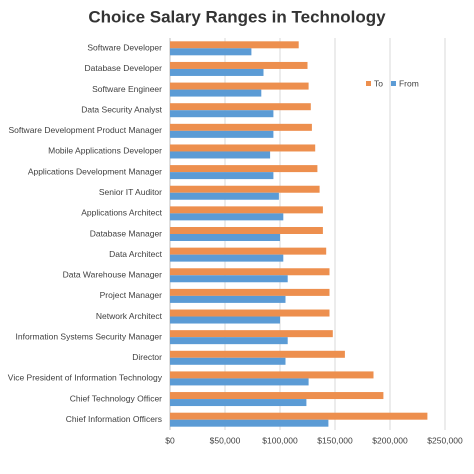 The width and height of the screenshot is (474, 474). I want to click on y-tick-label: Project Manager, so click(131, 295).